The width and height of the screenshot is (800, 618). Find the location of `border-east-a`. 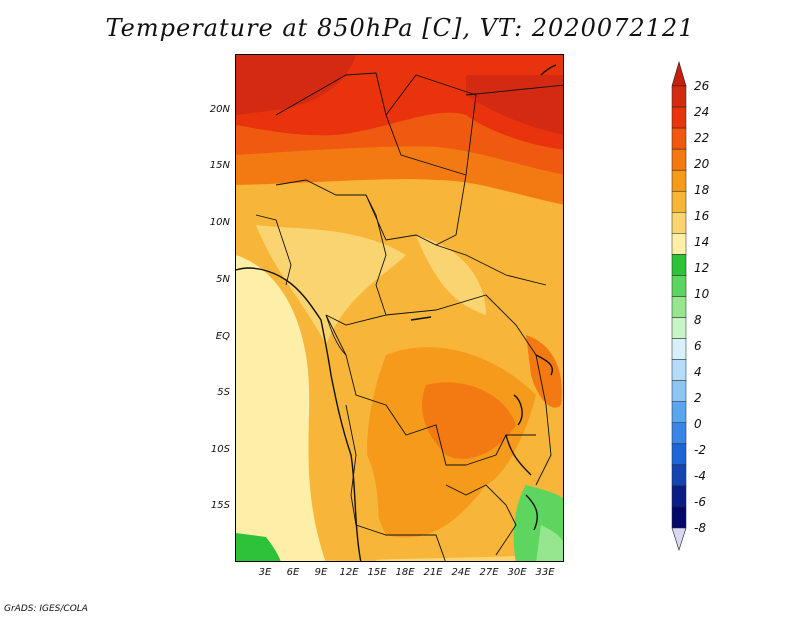

border-east-a is located at coordinates (543, 420).